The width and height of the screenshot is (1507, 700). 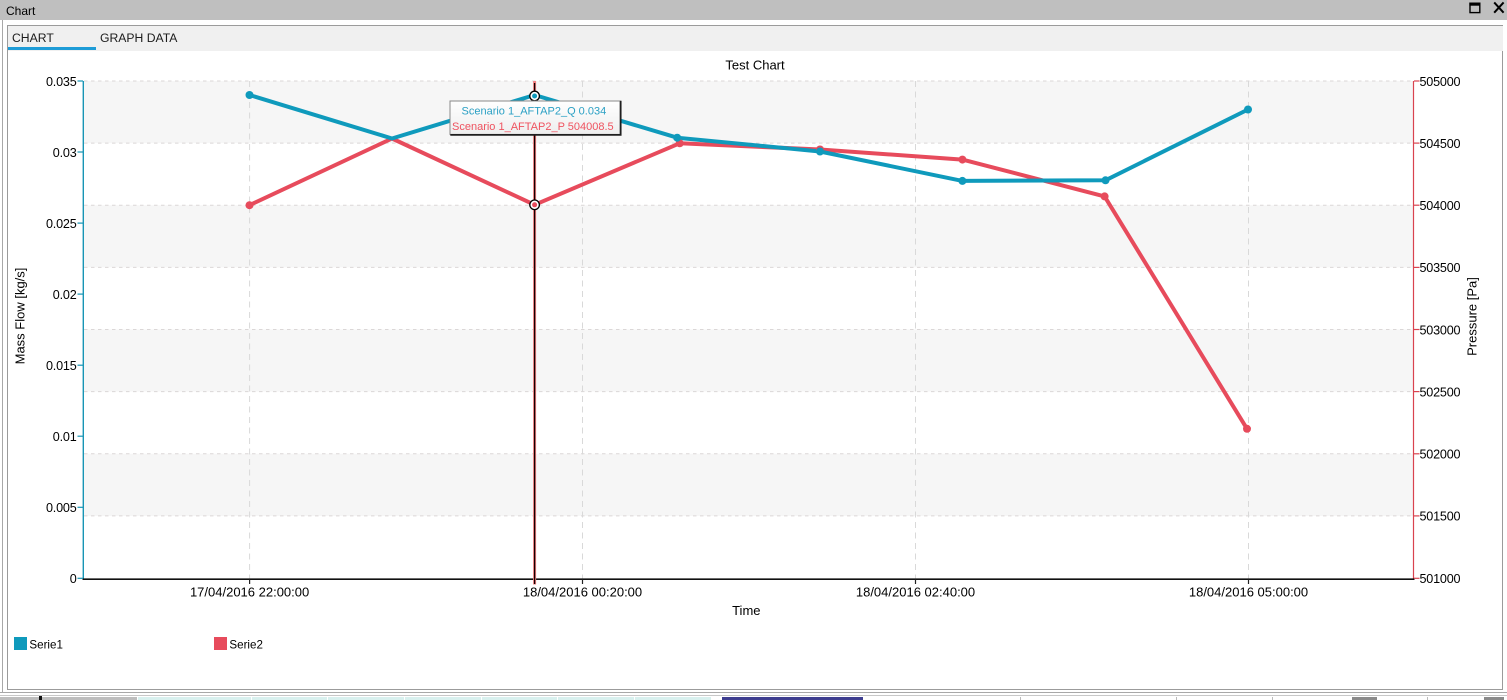 What do you see at coordinates (249, 592) in the screenshot?
I see `svg-text: 17/04/2016 22:00:00` at bounding box center [249, 592].